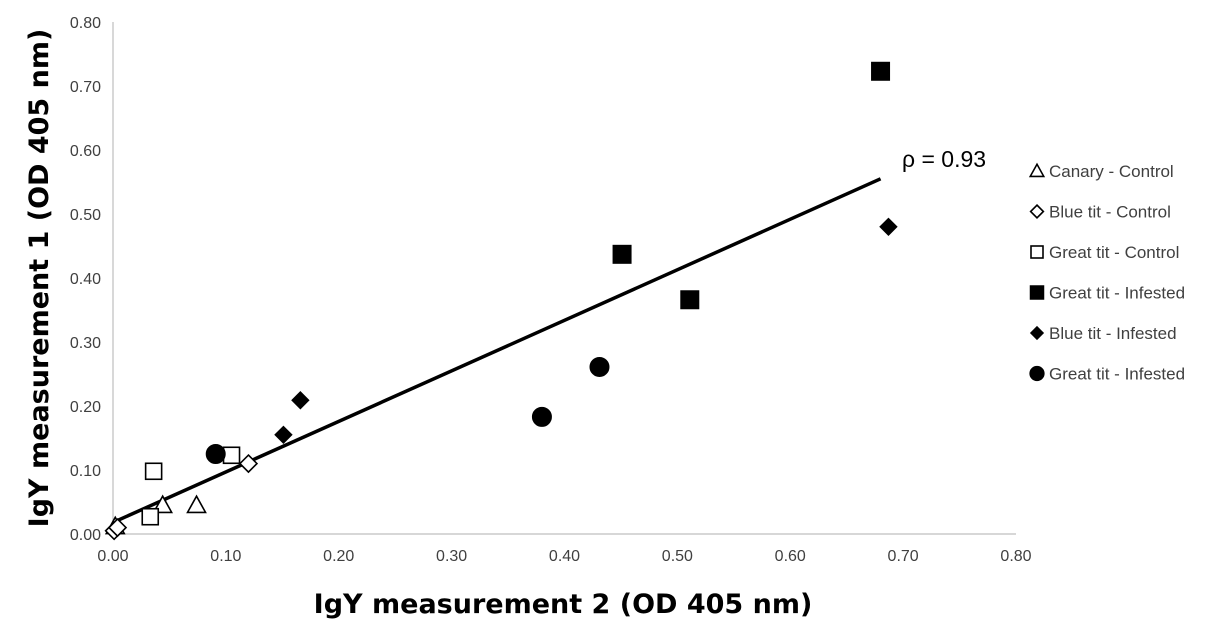 This screenshot has height=620, width=1217. What do you see at coordinates (1015, 556) in the screenshot?
I see `x-tick-label: 0.80` at bounding box center [1015, 556].